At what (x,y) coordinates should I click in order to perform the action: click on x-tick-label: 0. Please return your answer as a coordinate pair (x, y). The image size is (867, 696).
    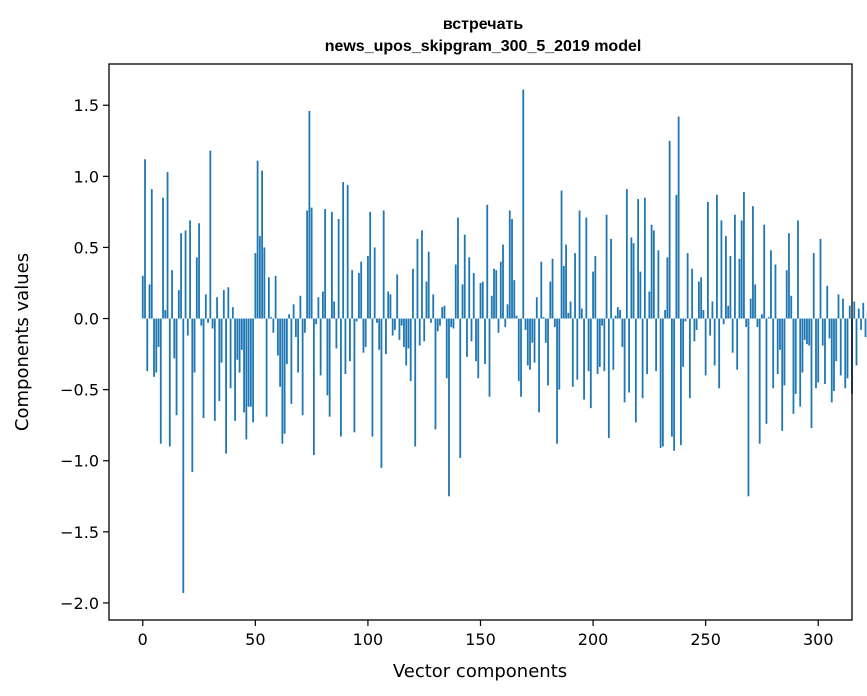
    Looking at the image, I should click on (143, 639).